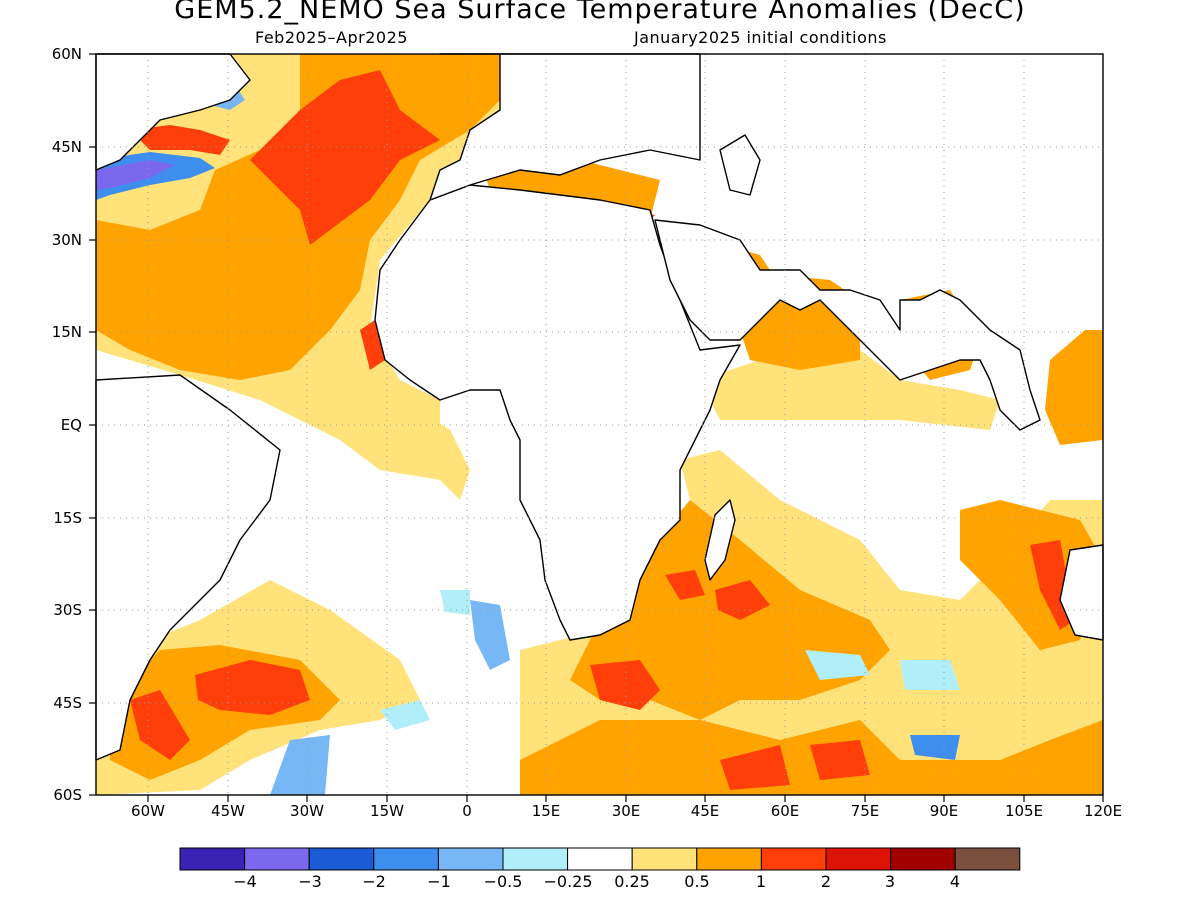  What do you see at coordinates (188, 567) in the screenshot?
I see `south-america-outline` at bounding box center [188, 567].